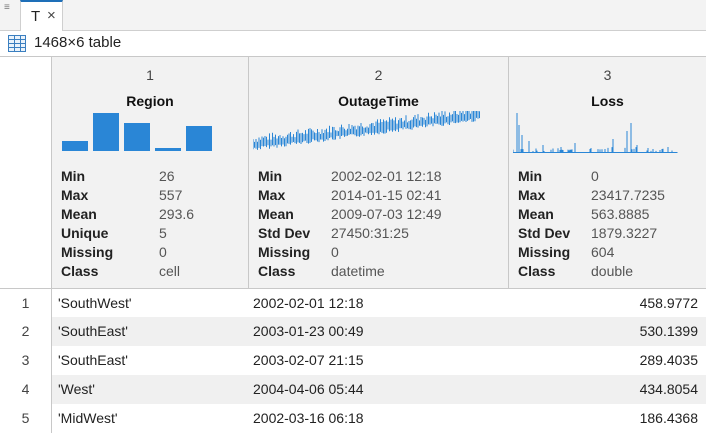 The height and width of the screenshot is (433, 706). Describe the element at coordinates (26, 331) in the screenshot. I see `row-number: 2` at that location.